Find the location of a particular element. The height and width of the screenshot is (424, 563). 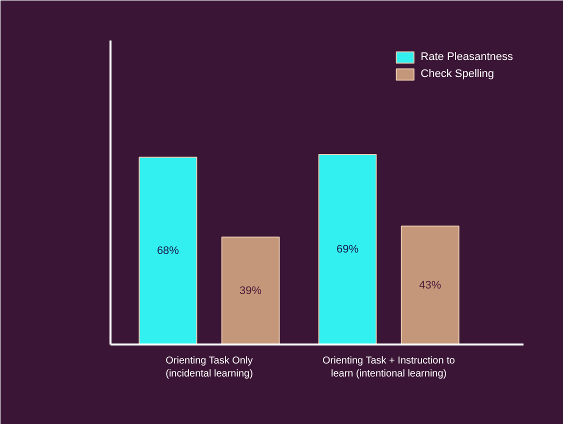

x-tick-label: Orienting Task + Instruction to learn (intentional learning) is located at coordinates (389, 368).